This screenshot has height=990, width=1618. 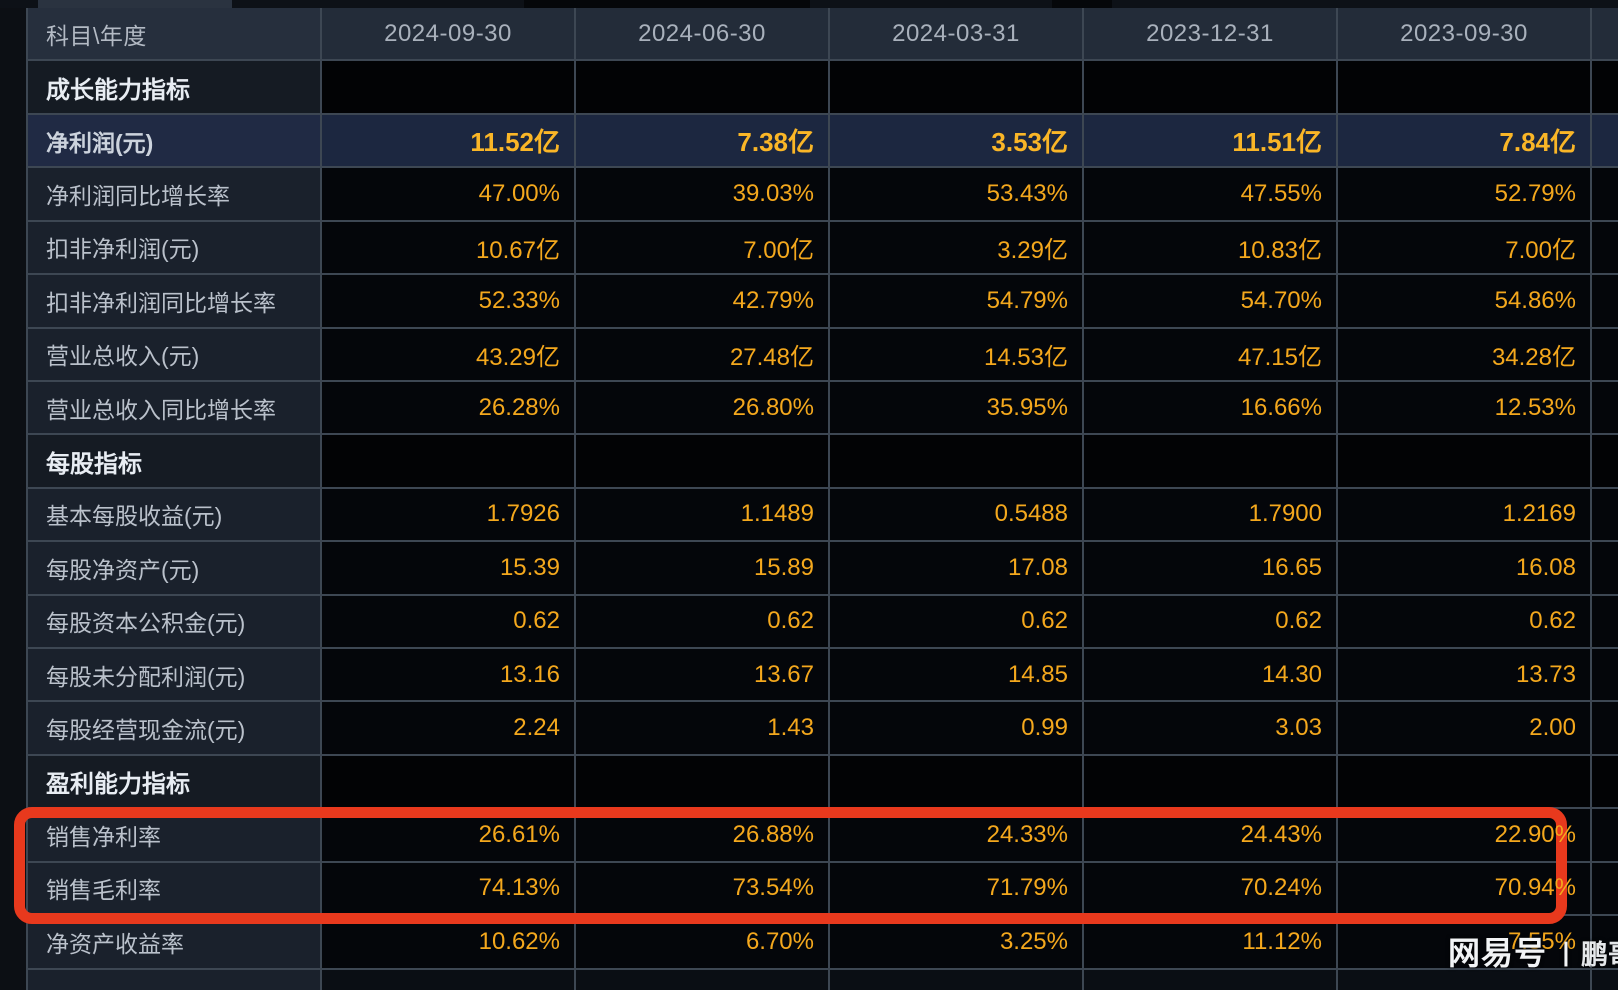 I want to click on cell-value-text: 13.16, so click(x=529, y=674).